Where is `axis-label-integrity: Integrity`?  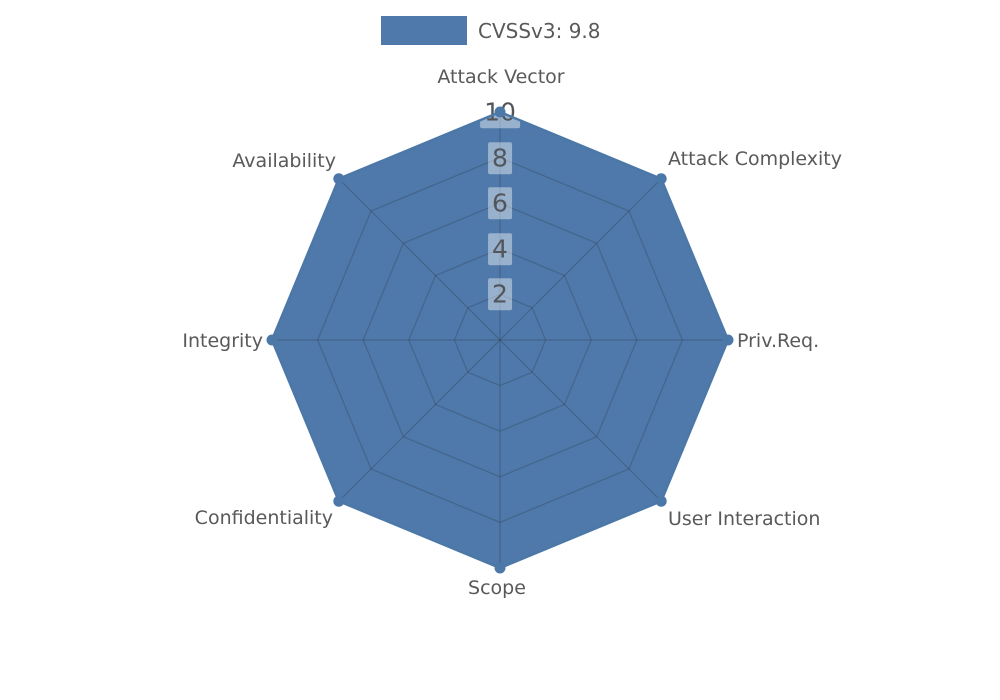 axis-label-integrity: Integrity is located at coordinates (222, 341).